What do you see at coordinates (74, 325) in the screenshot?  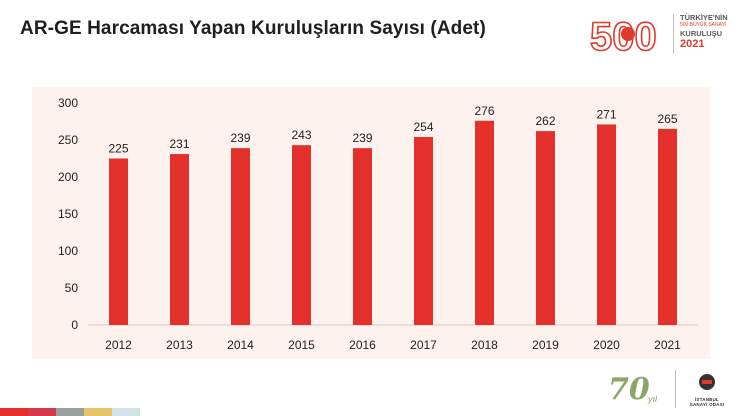 I see `y-tick-label: 0` at bounding box center [74, 325].